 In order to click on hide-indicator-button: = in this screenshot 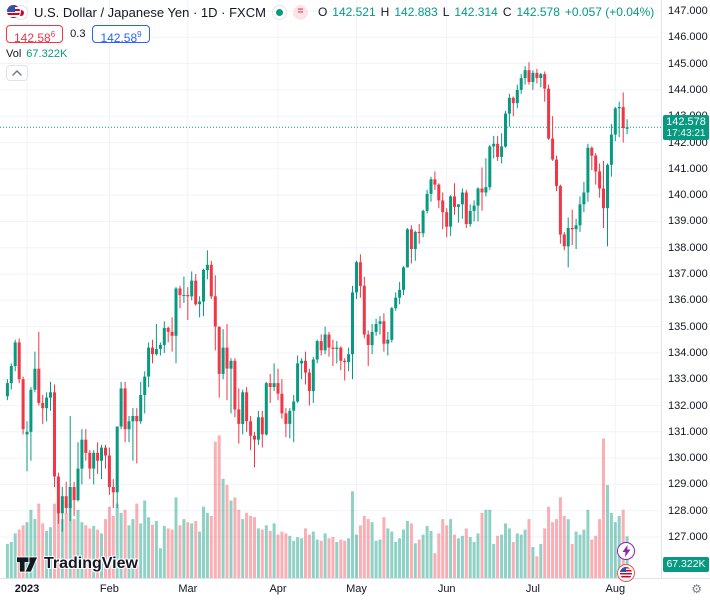, I will do `click(300, 12)`.